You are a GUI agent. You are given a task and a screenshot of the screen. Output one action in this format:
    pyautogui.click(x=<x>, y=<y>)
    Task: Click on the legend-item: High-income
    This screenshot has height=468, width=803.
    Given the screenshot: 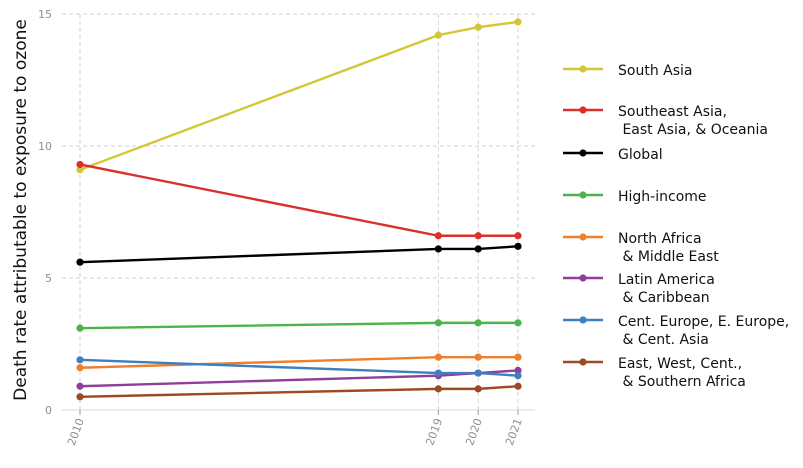 What is the action you would take?
    pyautogui.click(x=635, y=197)
    